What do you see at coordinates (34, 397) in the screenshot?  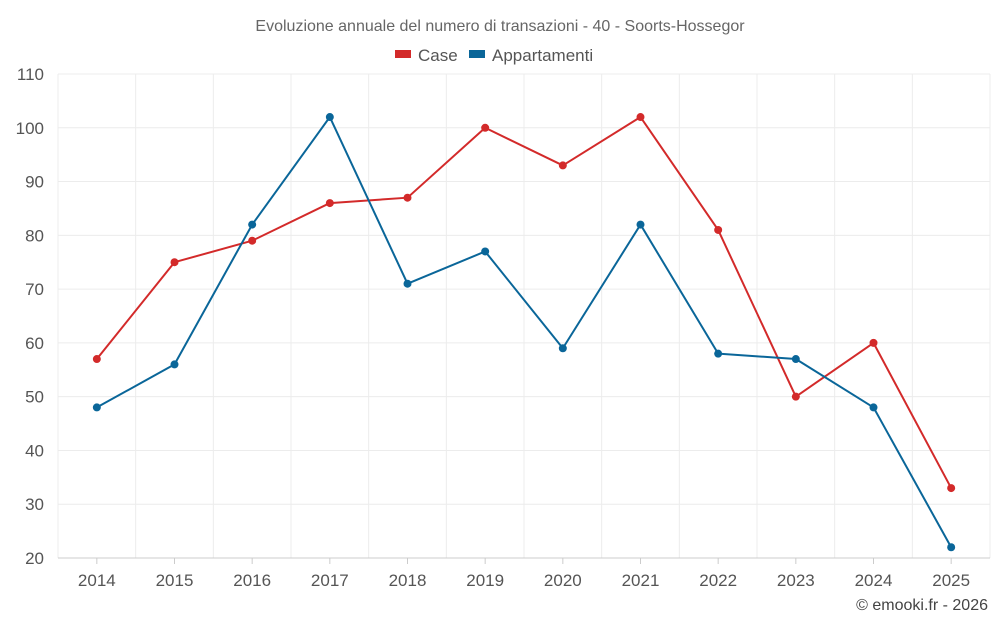 I see `y-tick-label-50: 50` at bounding box center [34, 397].